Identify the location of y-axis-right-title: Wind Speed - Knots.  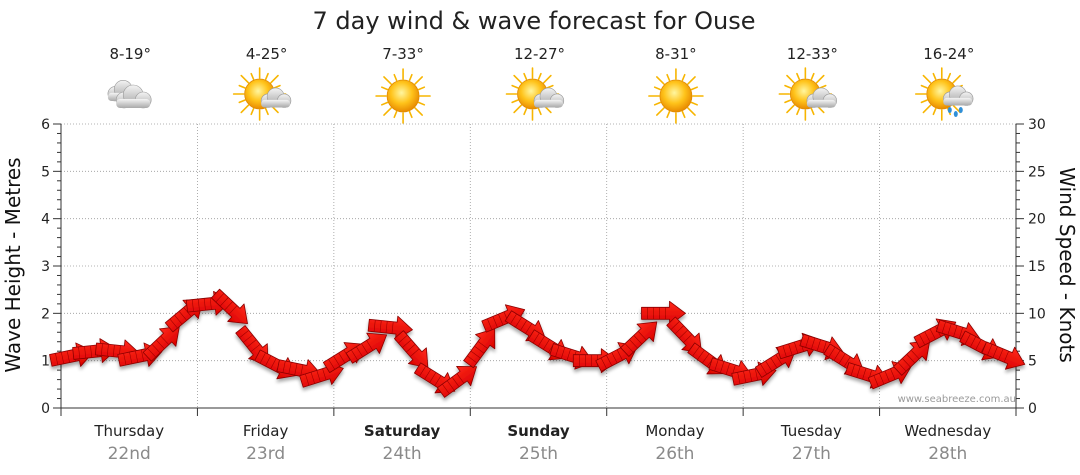
(1067, 265).